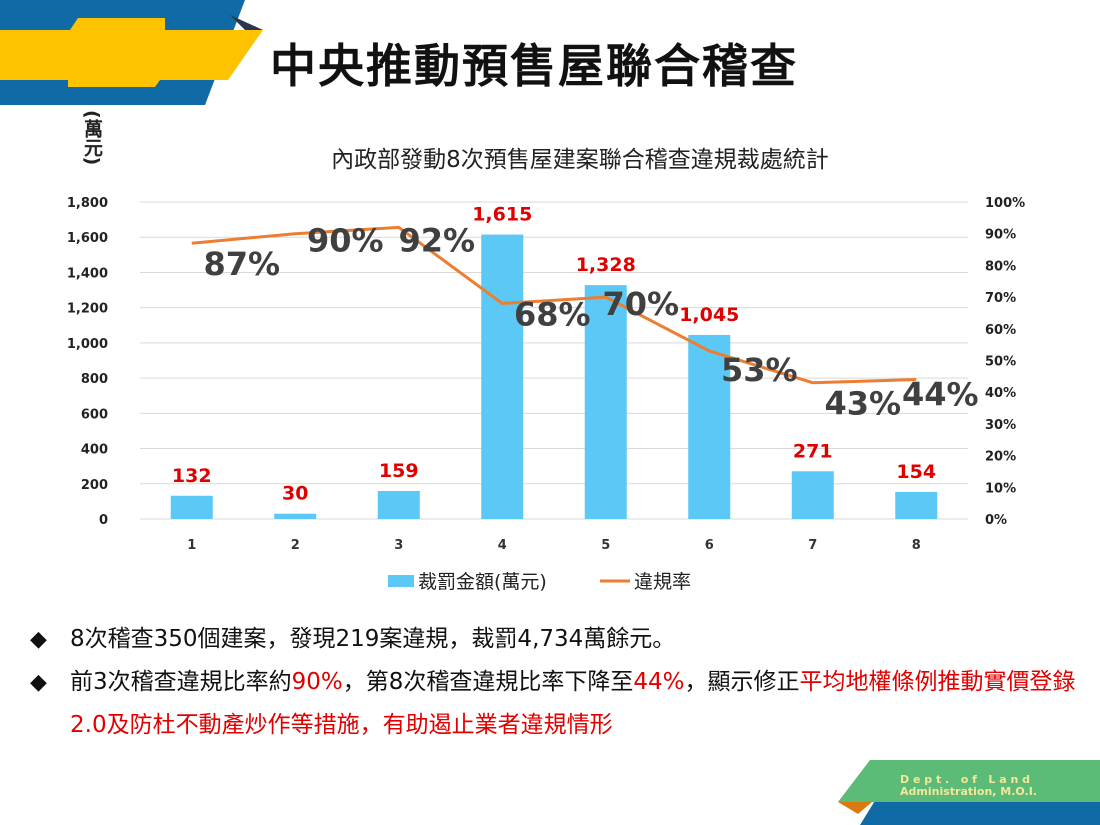  I want to click on y2-tick-label: 30%, so click(1000, 425).